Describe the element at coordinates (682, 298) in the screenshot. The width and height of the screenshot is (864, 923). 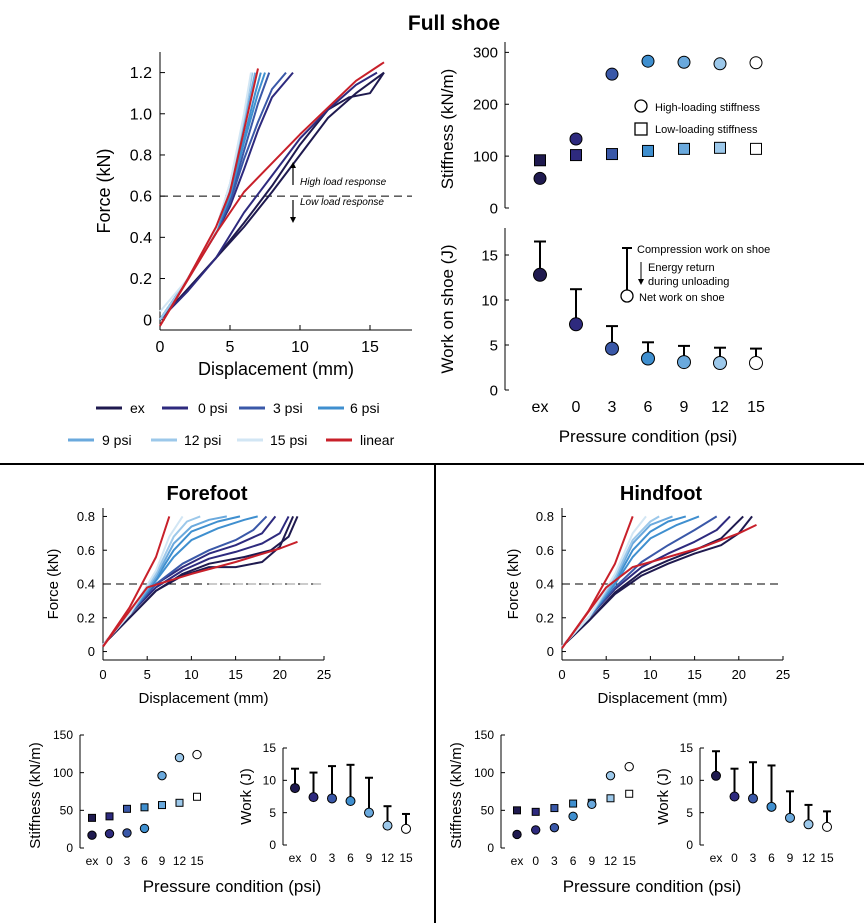
I see `legend-net-work: Net work on shoe` at that location.